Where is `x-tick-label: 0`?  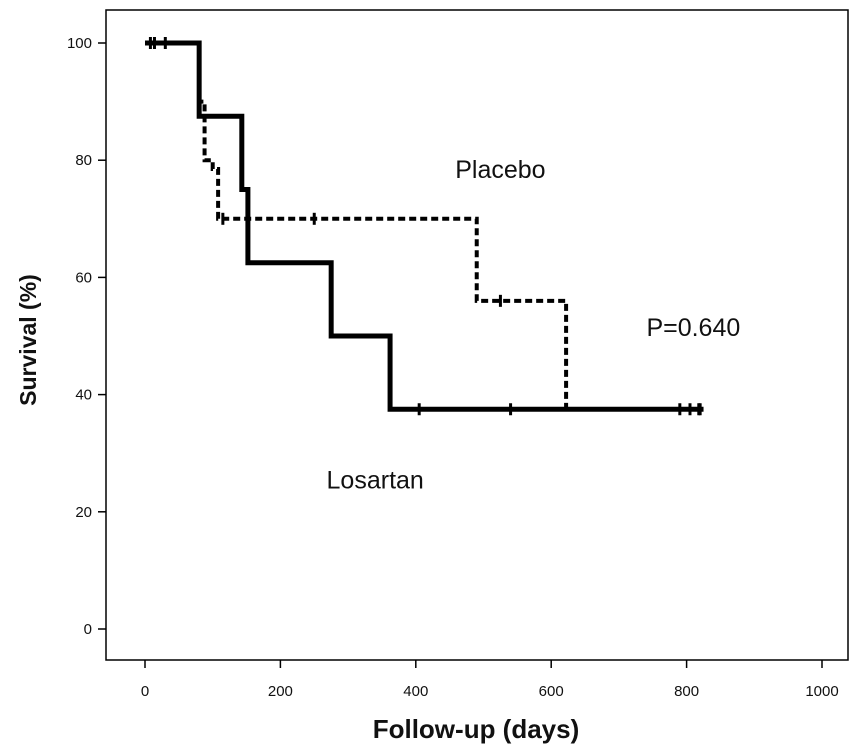
x-tick-label: 0 is located at coordinates (145, 691).